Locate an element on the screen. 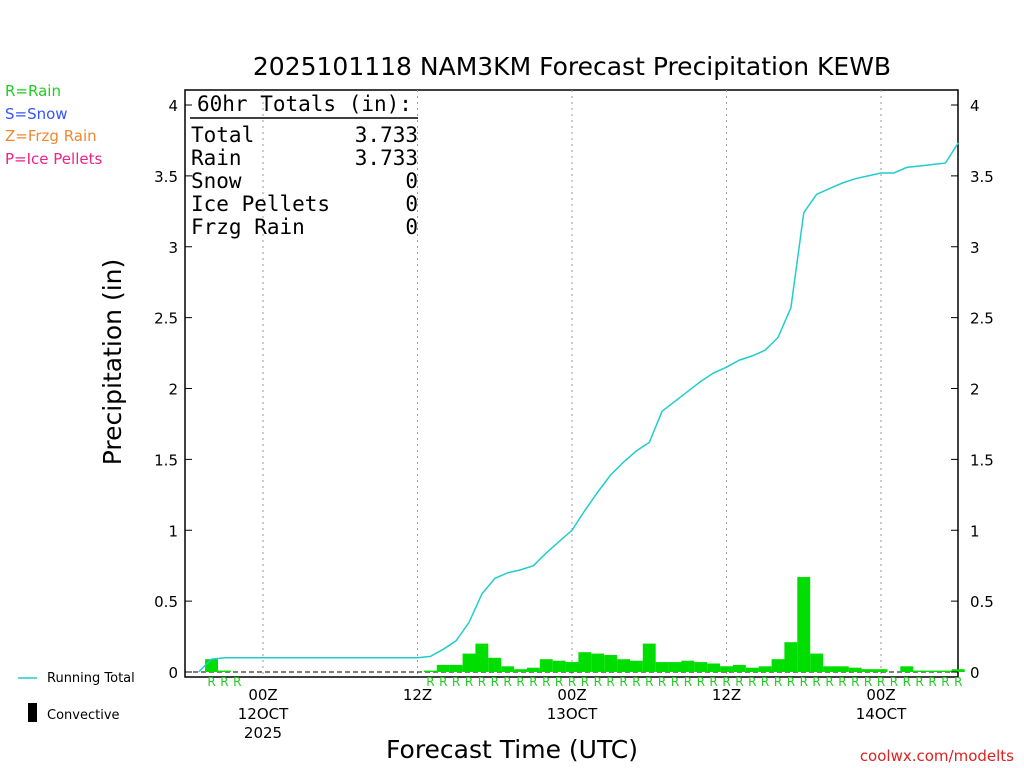 This screenshot has width=1024, height=768. x-axis-label: Forecast Time (UTC) is located at coordinates (512, 749).